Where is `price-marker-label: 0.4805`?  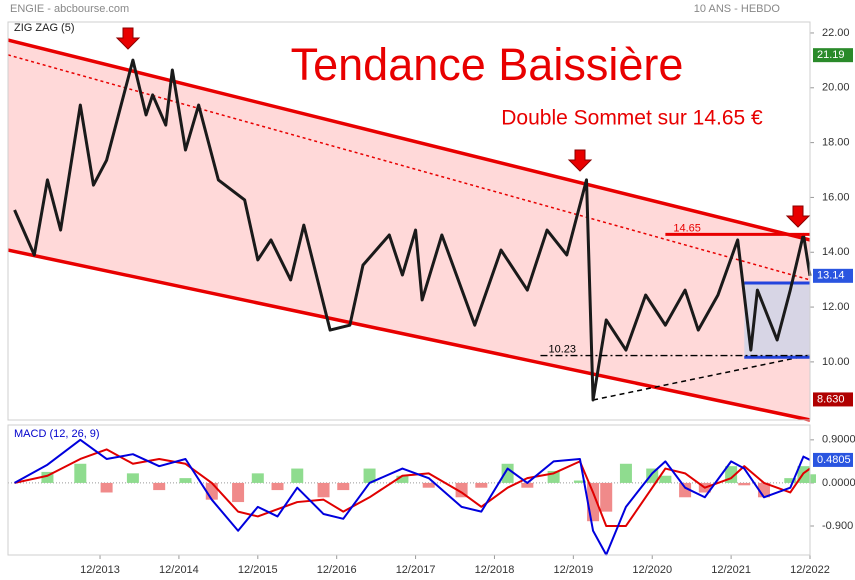
price-marker-label: 0.4805 is located at coordinates (834, 460).